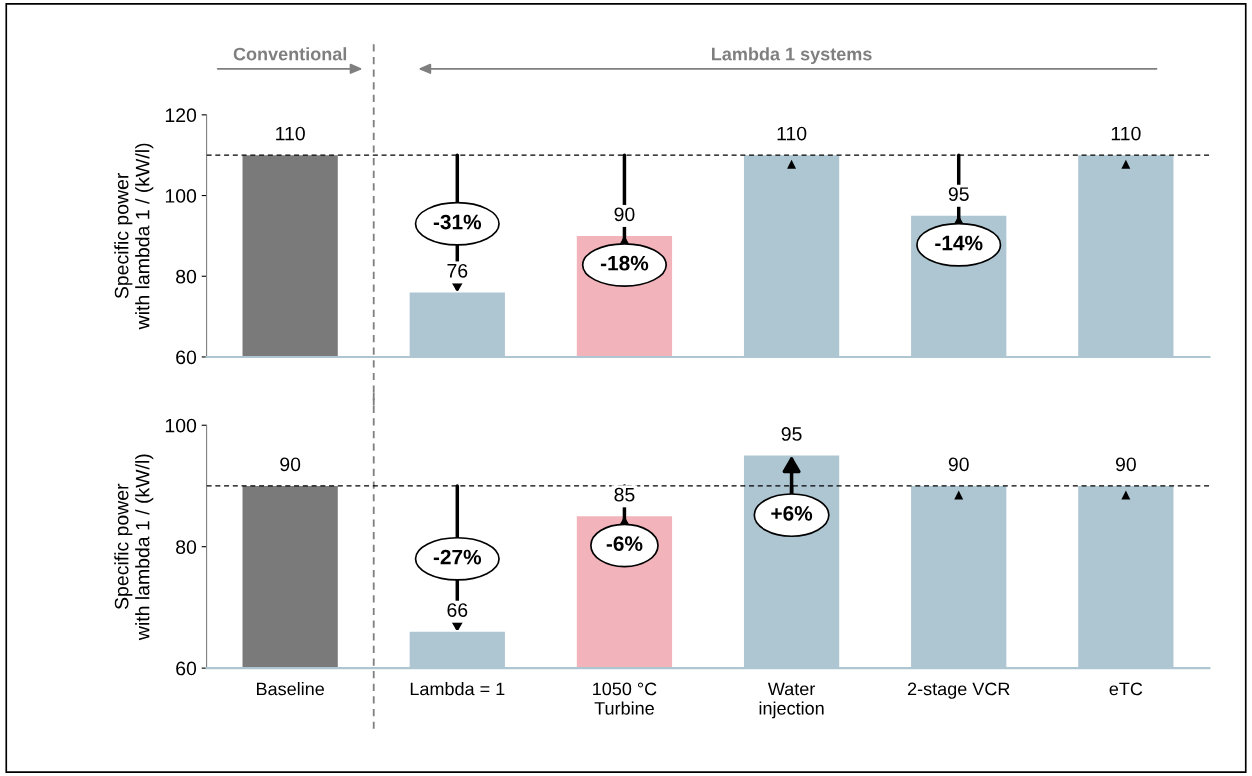 This screenshot has height=776, width=1252. What do you see at coordinates (624, 263) in the screenshot?
I see `annotation: -18%` at bounding box center [624, 263].